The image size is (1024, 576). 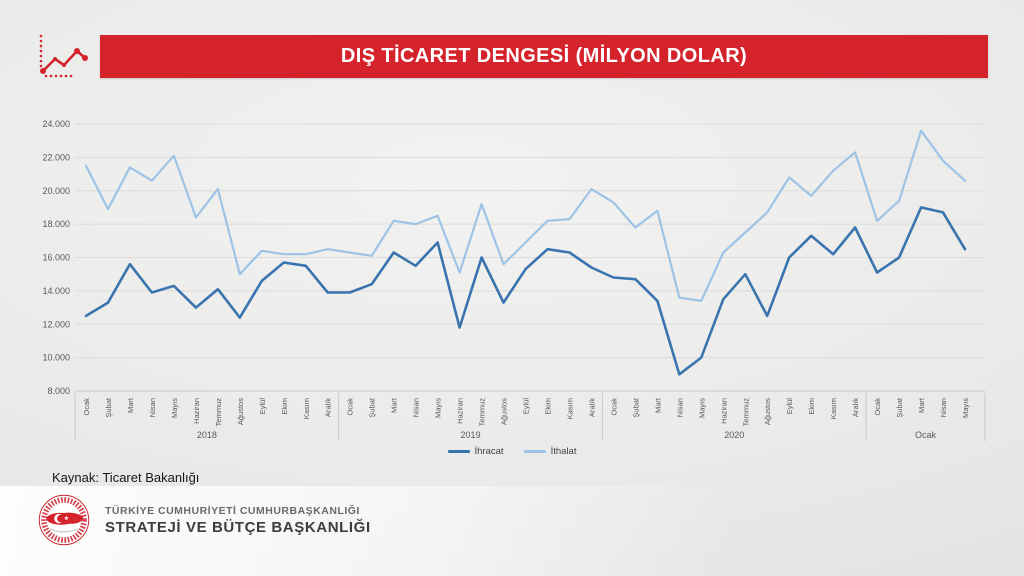 I want to click on ithalat-line-swatch, so click(x=534, y=451).